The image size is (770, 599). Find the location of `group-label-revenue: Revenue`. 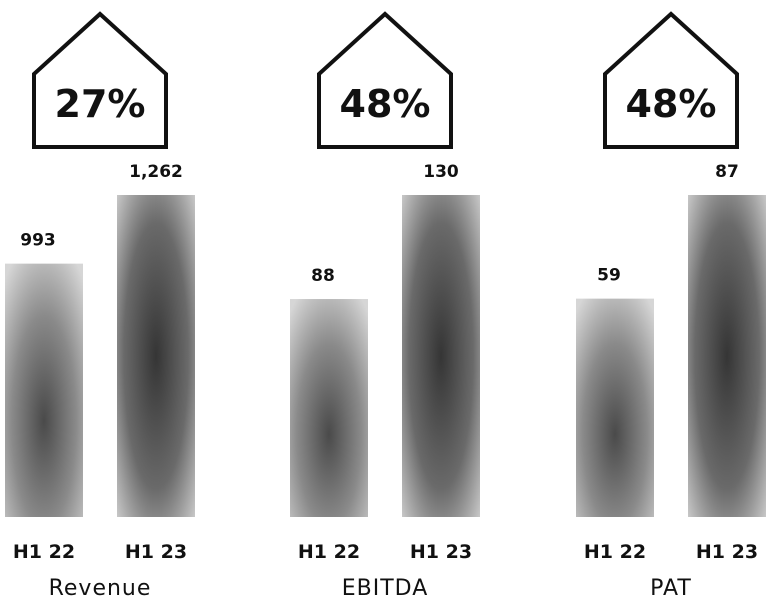

group-label-revenue: Revenue is located at coordinates (100, 587).